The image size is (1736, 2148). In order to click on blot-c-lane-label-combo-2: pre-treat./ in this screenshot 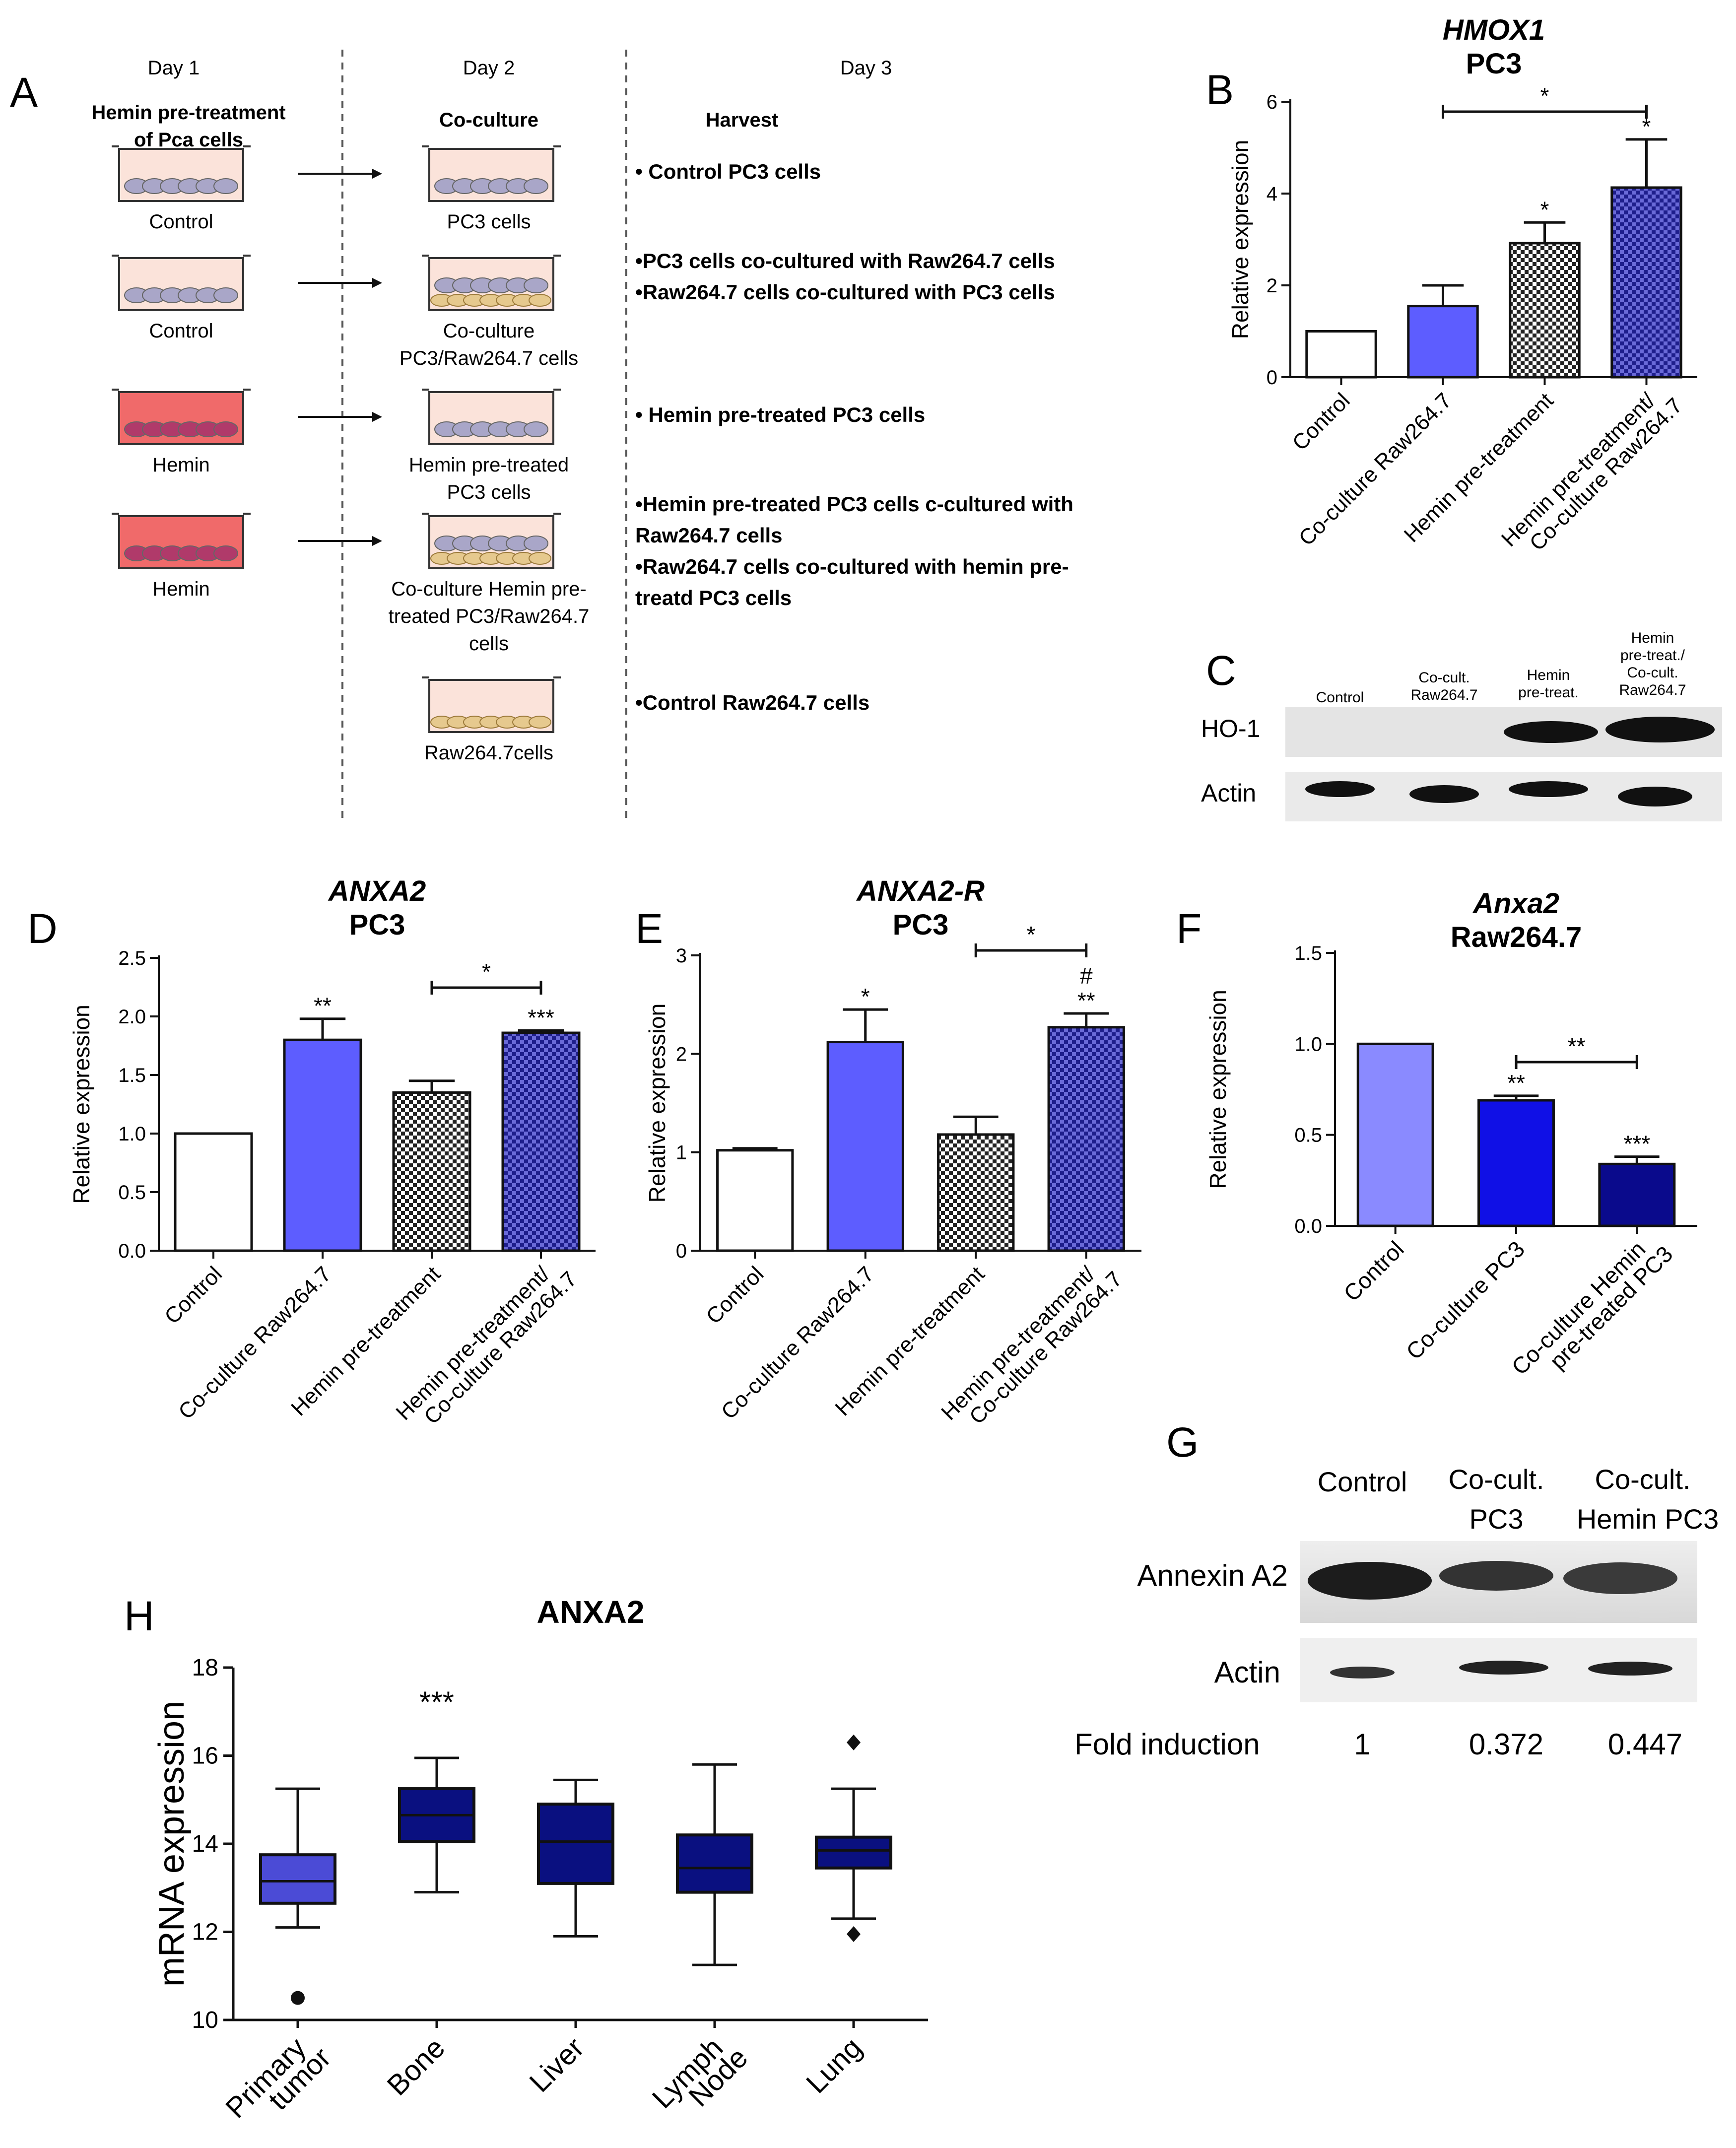, I will do `click(1652, 655)`.